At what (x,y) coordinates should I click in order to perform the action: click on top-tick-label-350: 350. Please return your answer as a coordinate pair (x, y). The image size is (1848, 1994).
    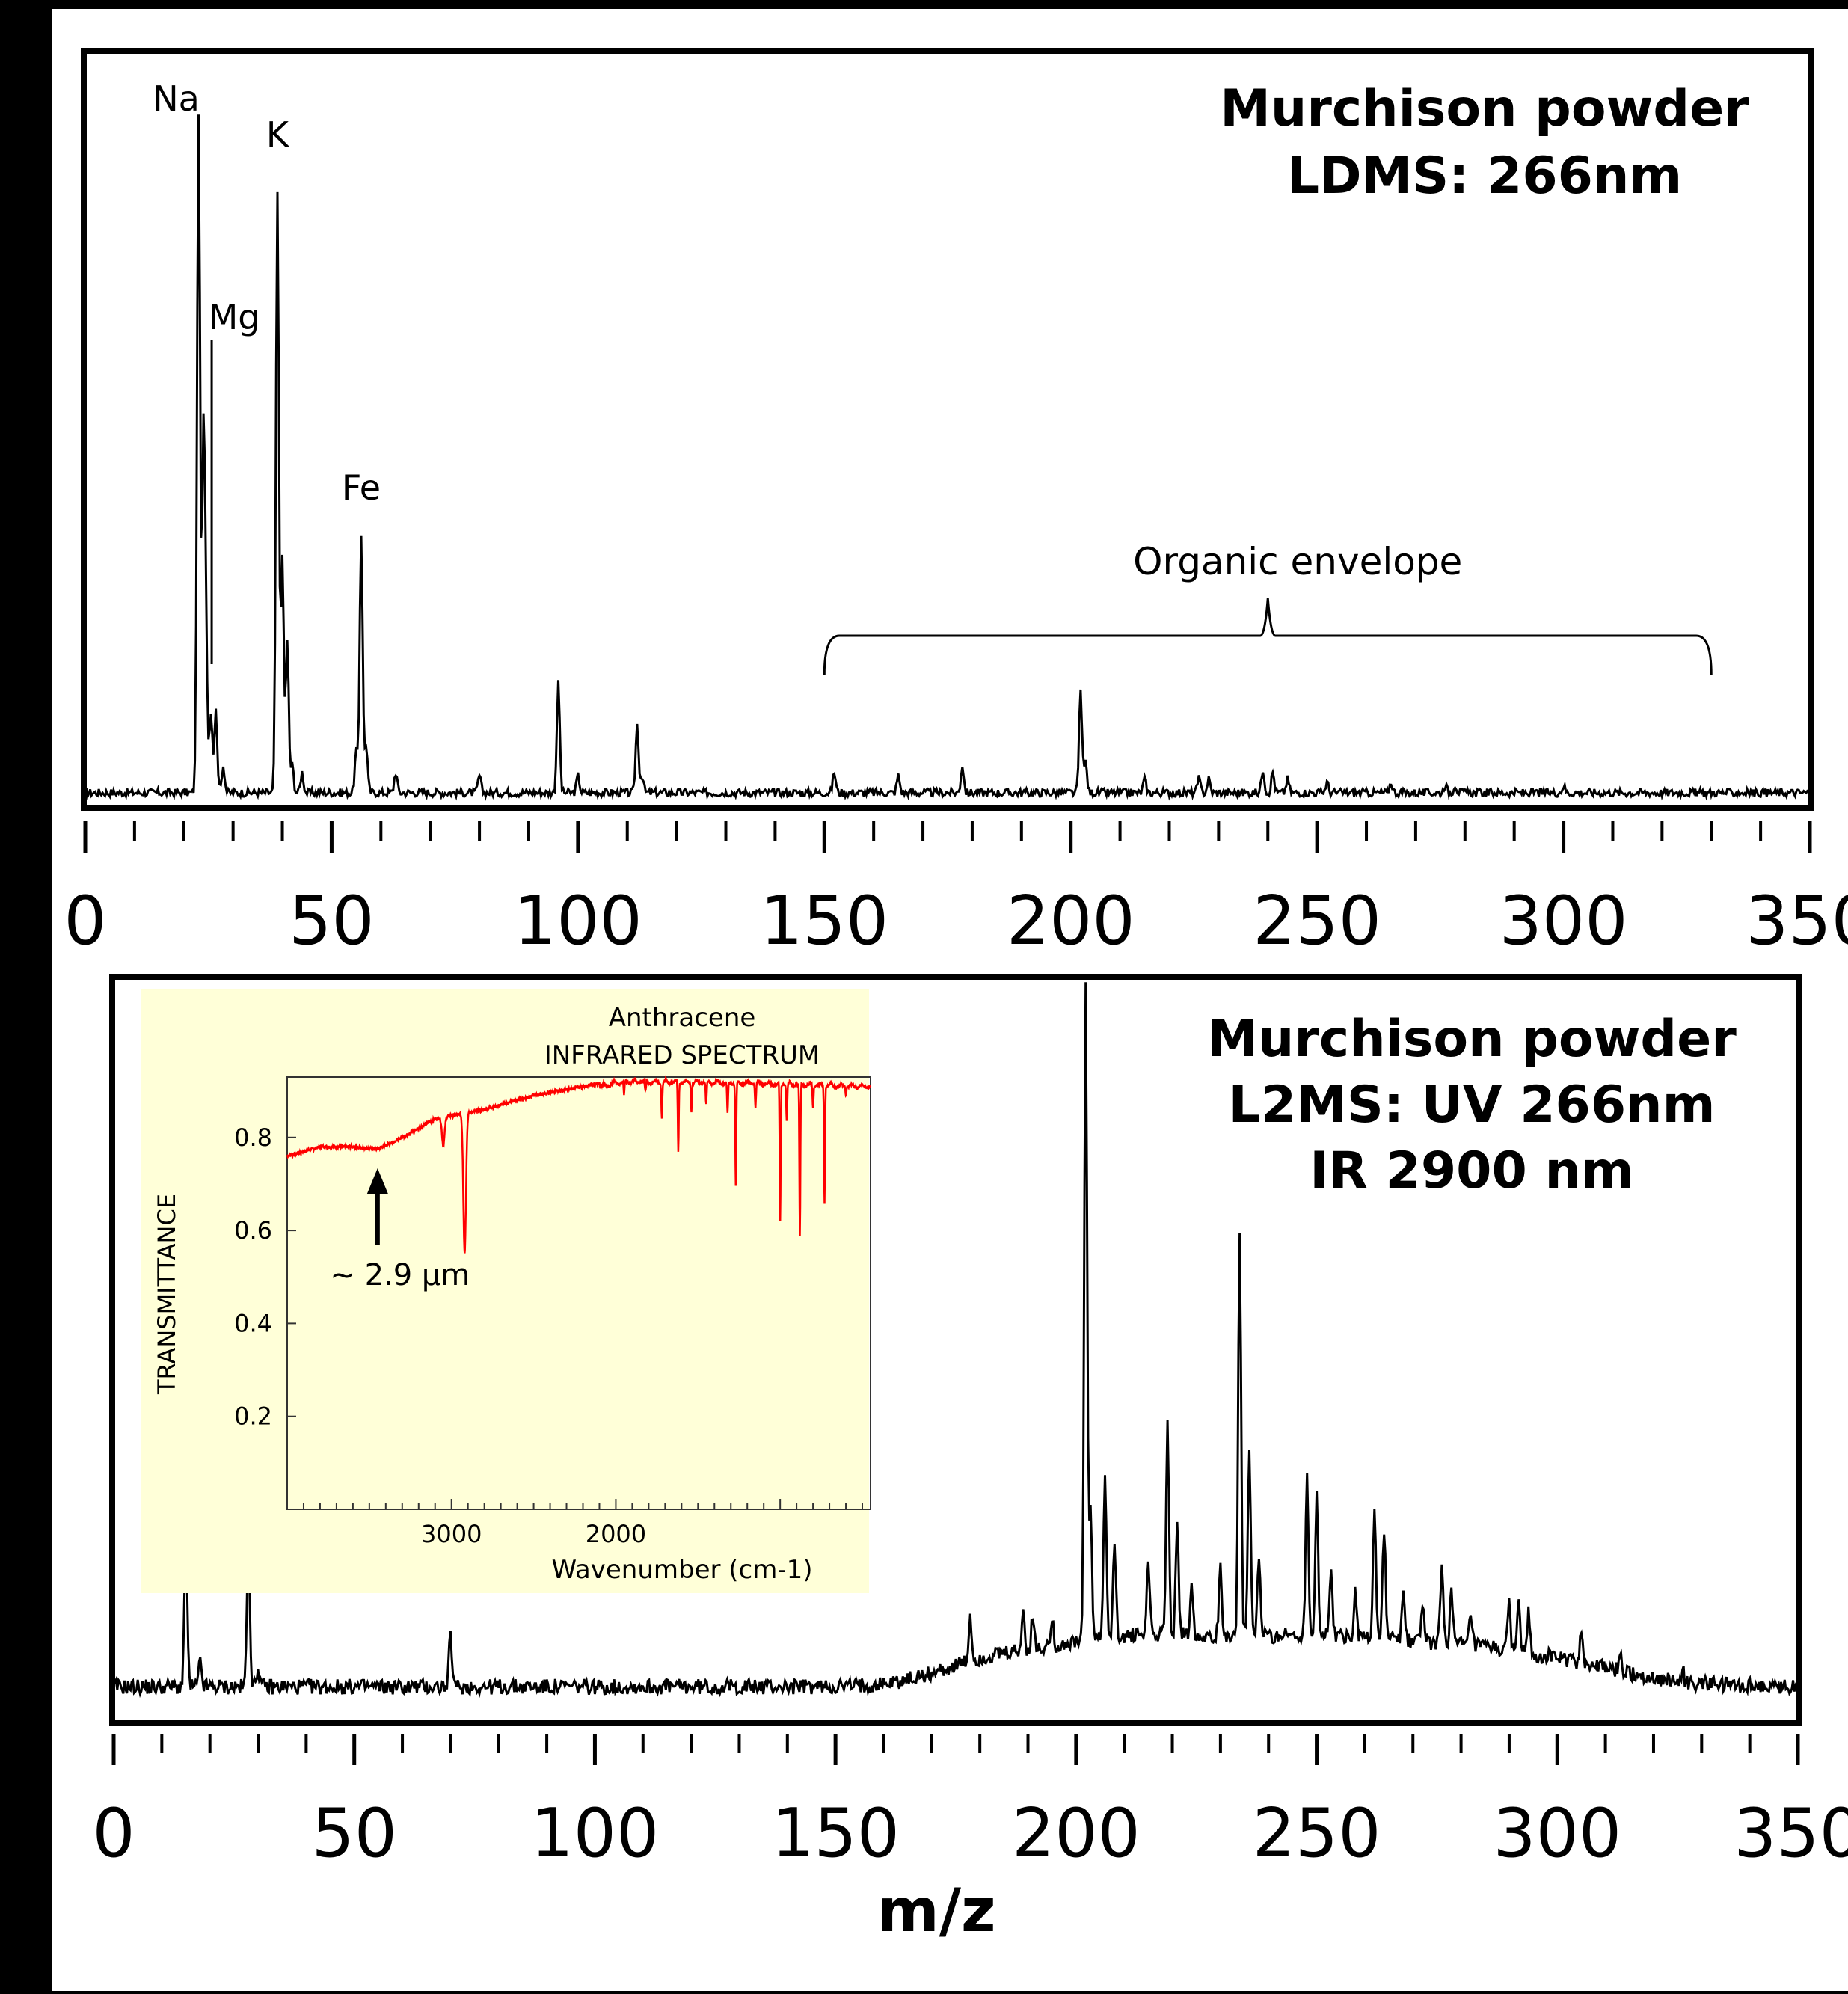
    Looking at the image, I should click on (1797, 921).